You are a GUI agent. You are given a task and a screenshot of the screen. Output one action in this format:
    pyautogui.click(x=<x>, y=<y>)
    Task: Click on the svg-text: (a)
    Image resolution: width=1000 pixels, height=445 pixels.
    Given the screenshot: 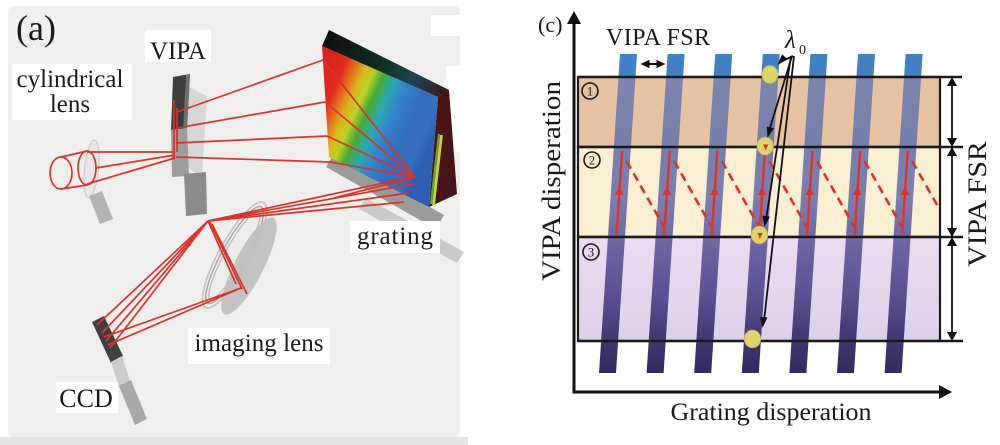 What is the action you would take?
    pyautogui.click(x=36, y=28)
    